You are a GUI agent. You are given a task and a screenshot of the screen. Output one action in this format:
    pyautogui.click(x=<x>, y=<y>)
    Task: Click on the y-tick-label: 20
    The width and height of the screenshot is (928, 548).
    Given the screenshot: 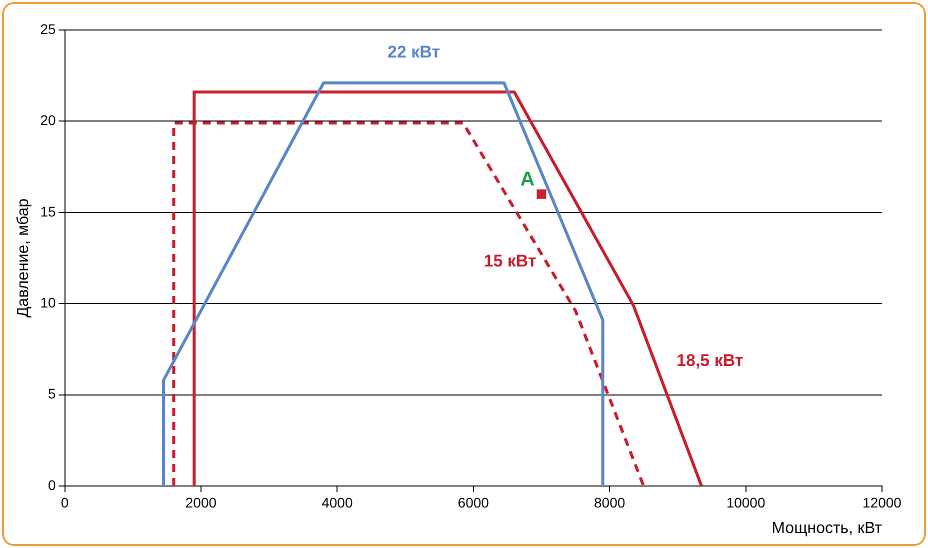 What is the action you would take?
    pyautogui.click(x=48, y=120)
    